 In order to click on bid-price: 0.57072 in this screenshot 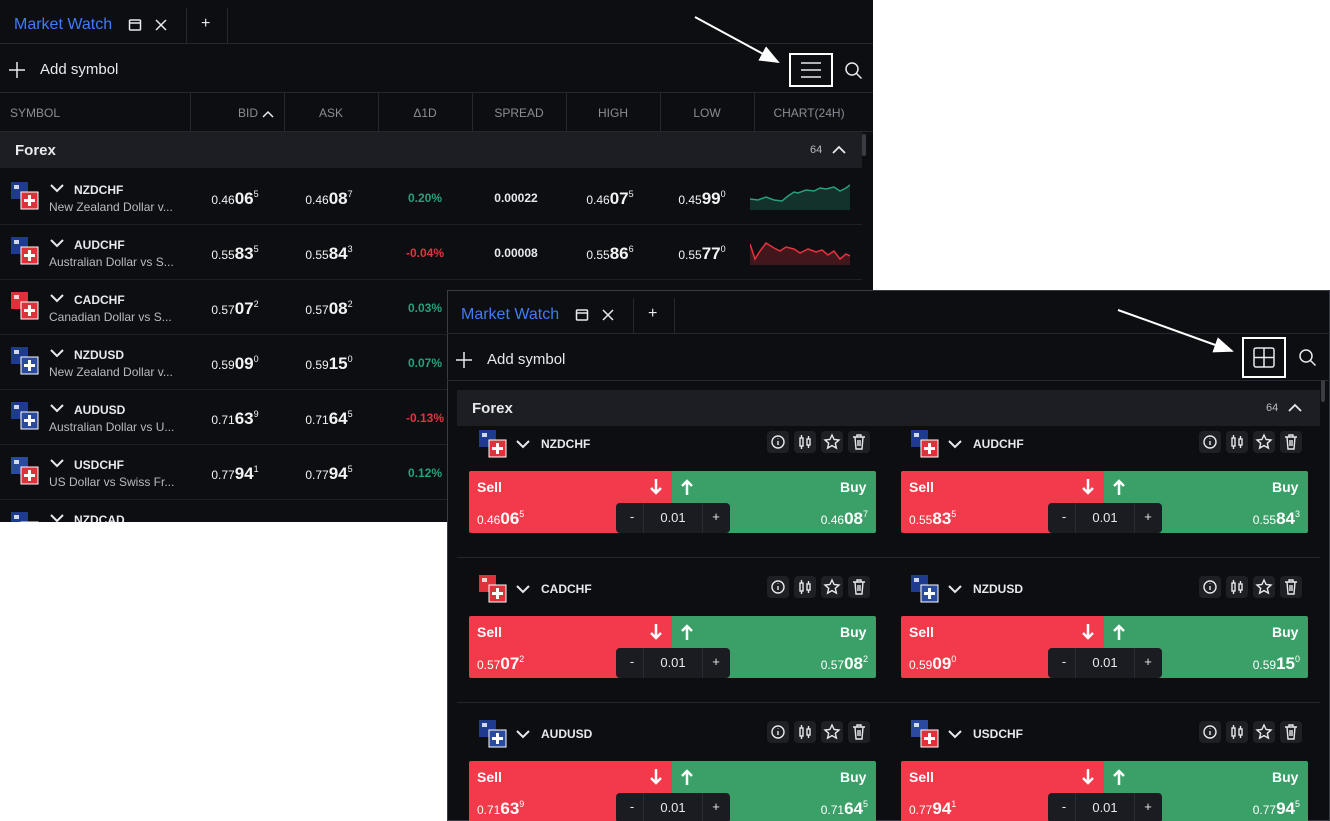, I will do `click(235, 309)`.